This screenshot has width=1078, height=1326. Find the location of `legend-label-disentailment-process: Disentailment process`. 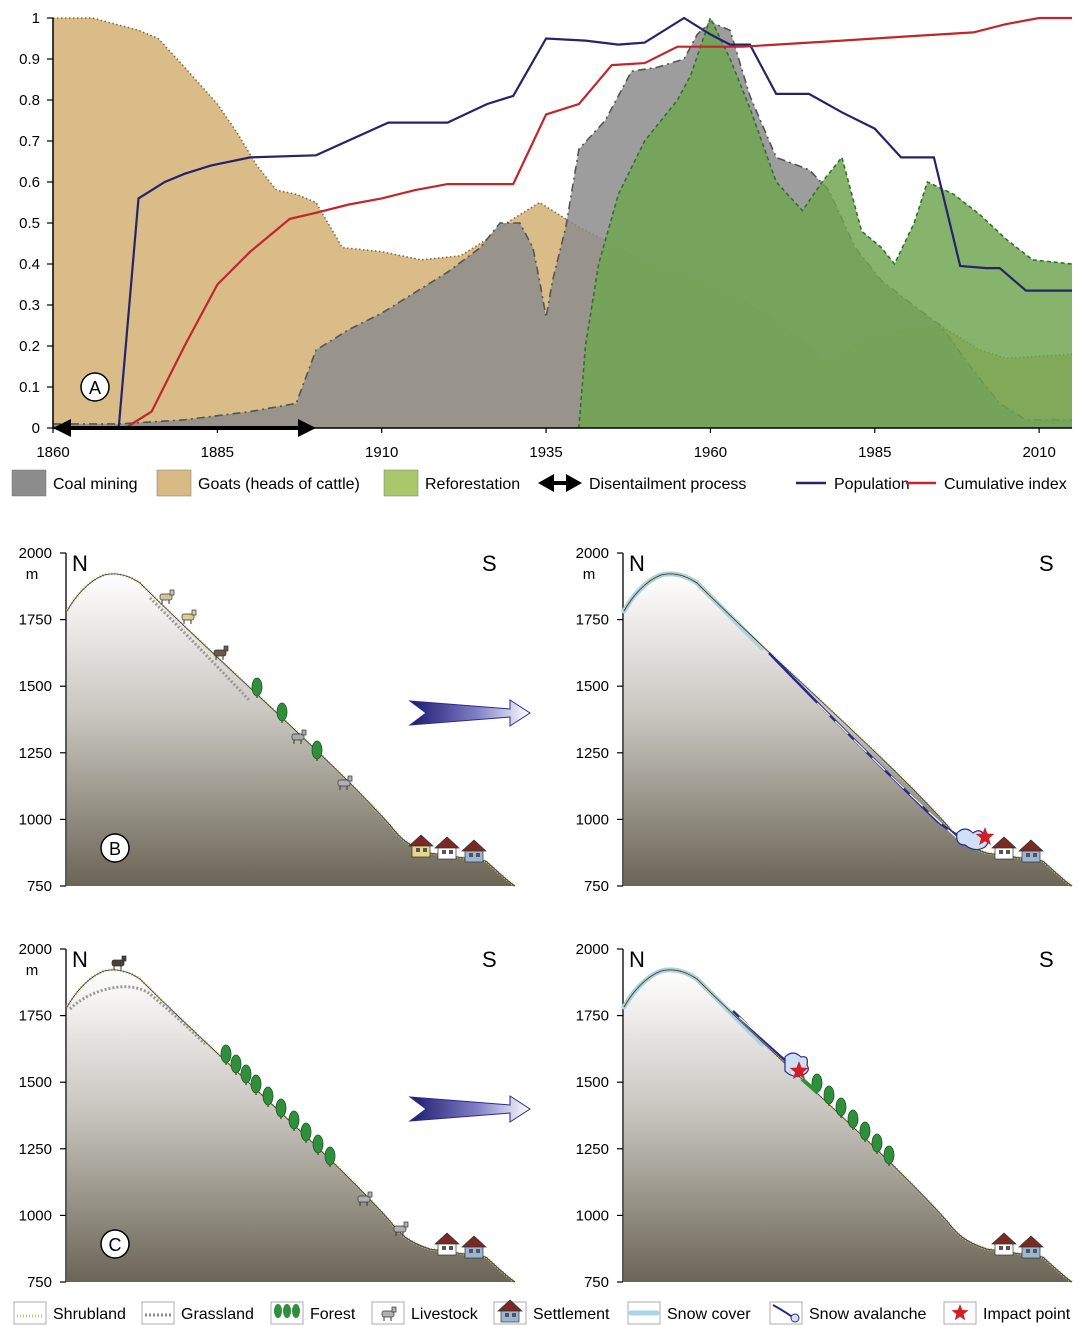

legend-label-disentailment-process: Disentailment process is located at coordinates (667, 484).